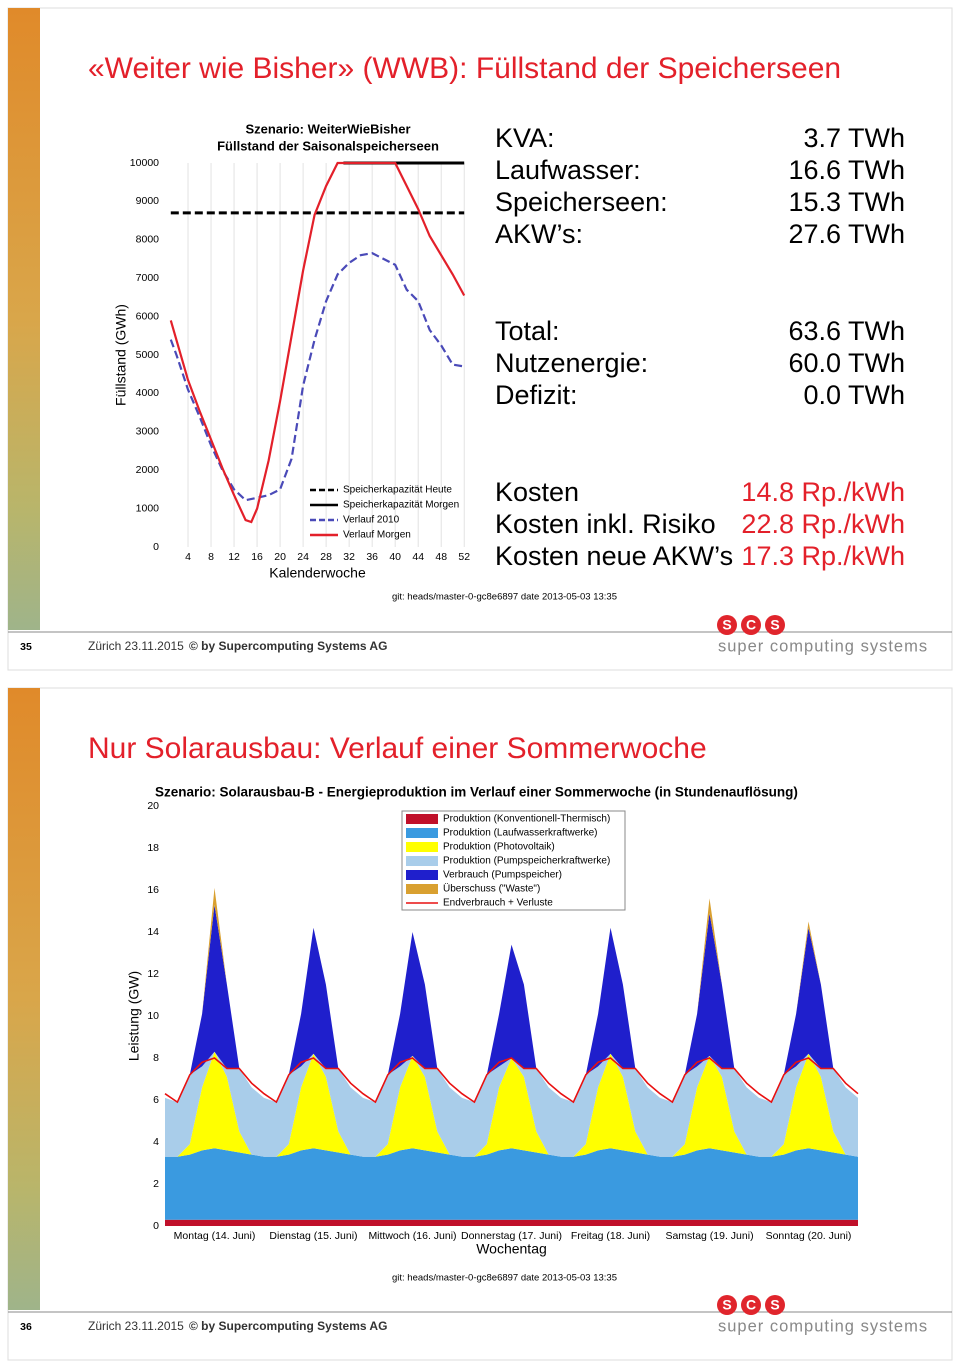  What do you see at coordinates (148, 355) in the screenshot?
I see `y-tick-label: 5000` at bounding box center [148, 355].